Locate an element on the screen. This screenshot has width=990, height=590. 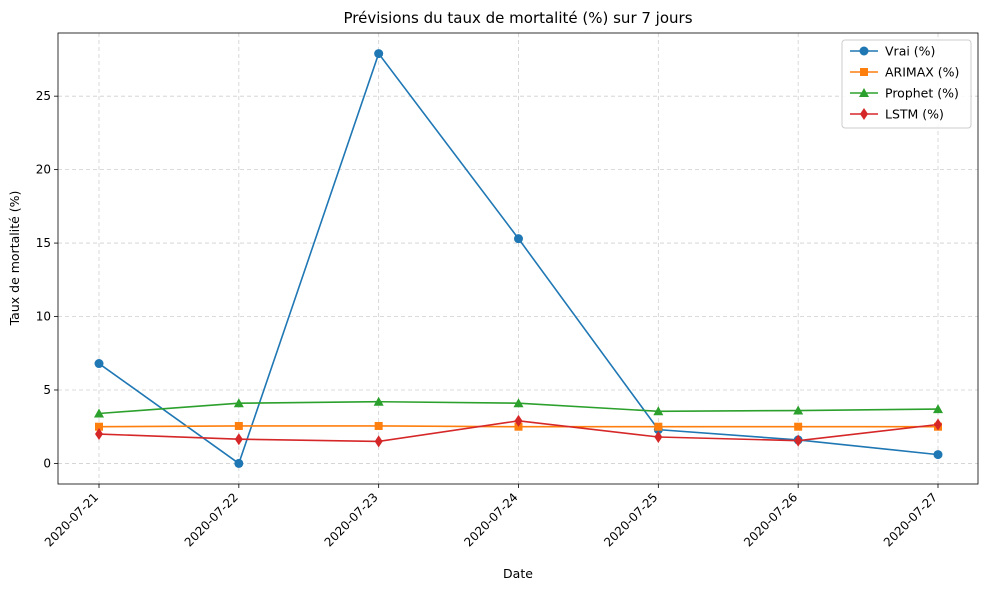
x-tick-label: 2020-07-25 is located at coordinates (630, 519).